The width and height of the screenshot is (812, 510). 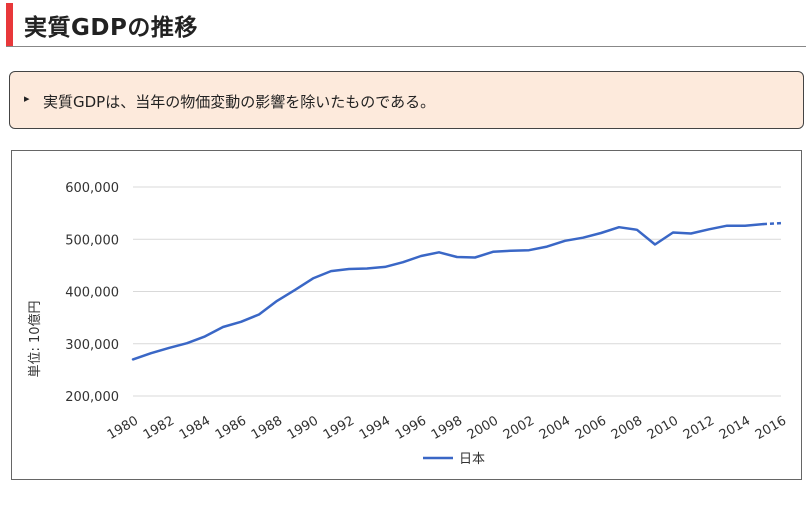 What do you see at coordinates (591, 428) in the screenshot?
I see `x-tick-label: 2006` at bounding box center [591, 428].